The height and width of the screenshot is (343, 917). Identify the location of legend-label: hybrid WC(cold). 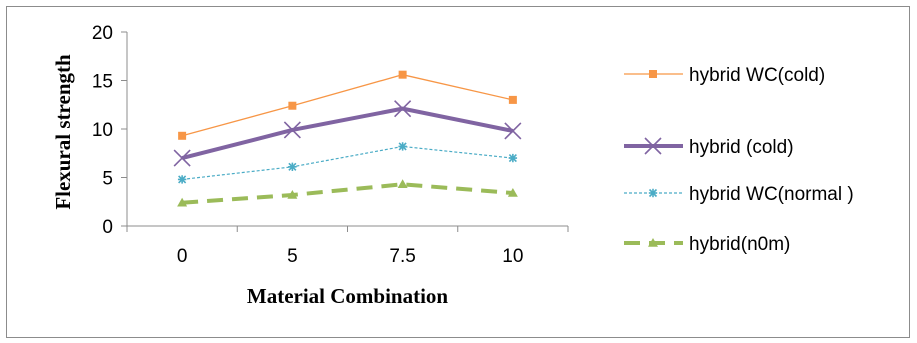
(757, 75).